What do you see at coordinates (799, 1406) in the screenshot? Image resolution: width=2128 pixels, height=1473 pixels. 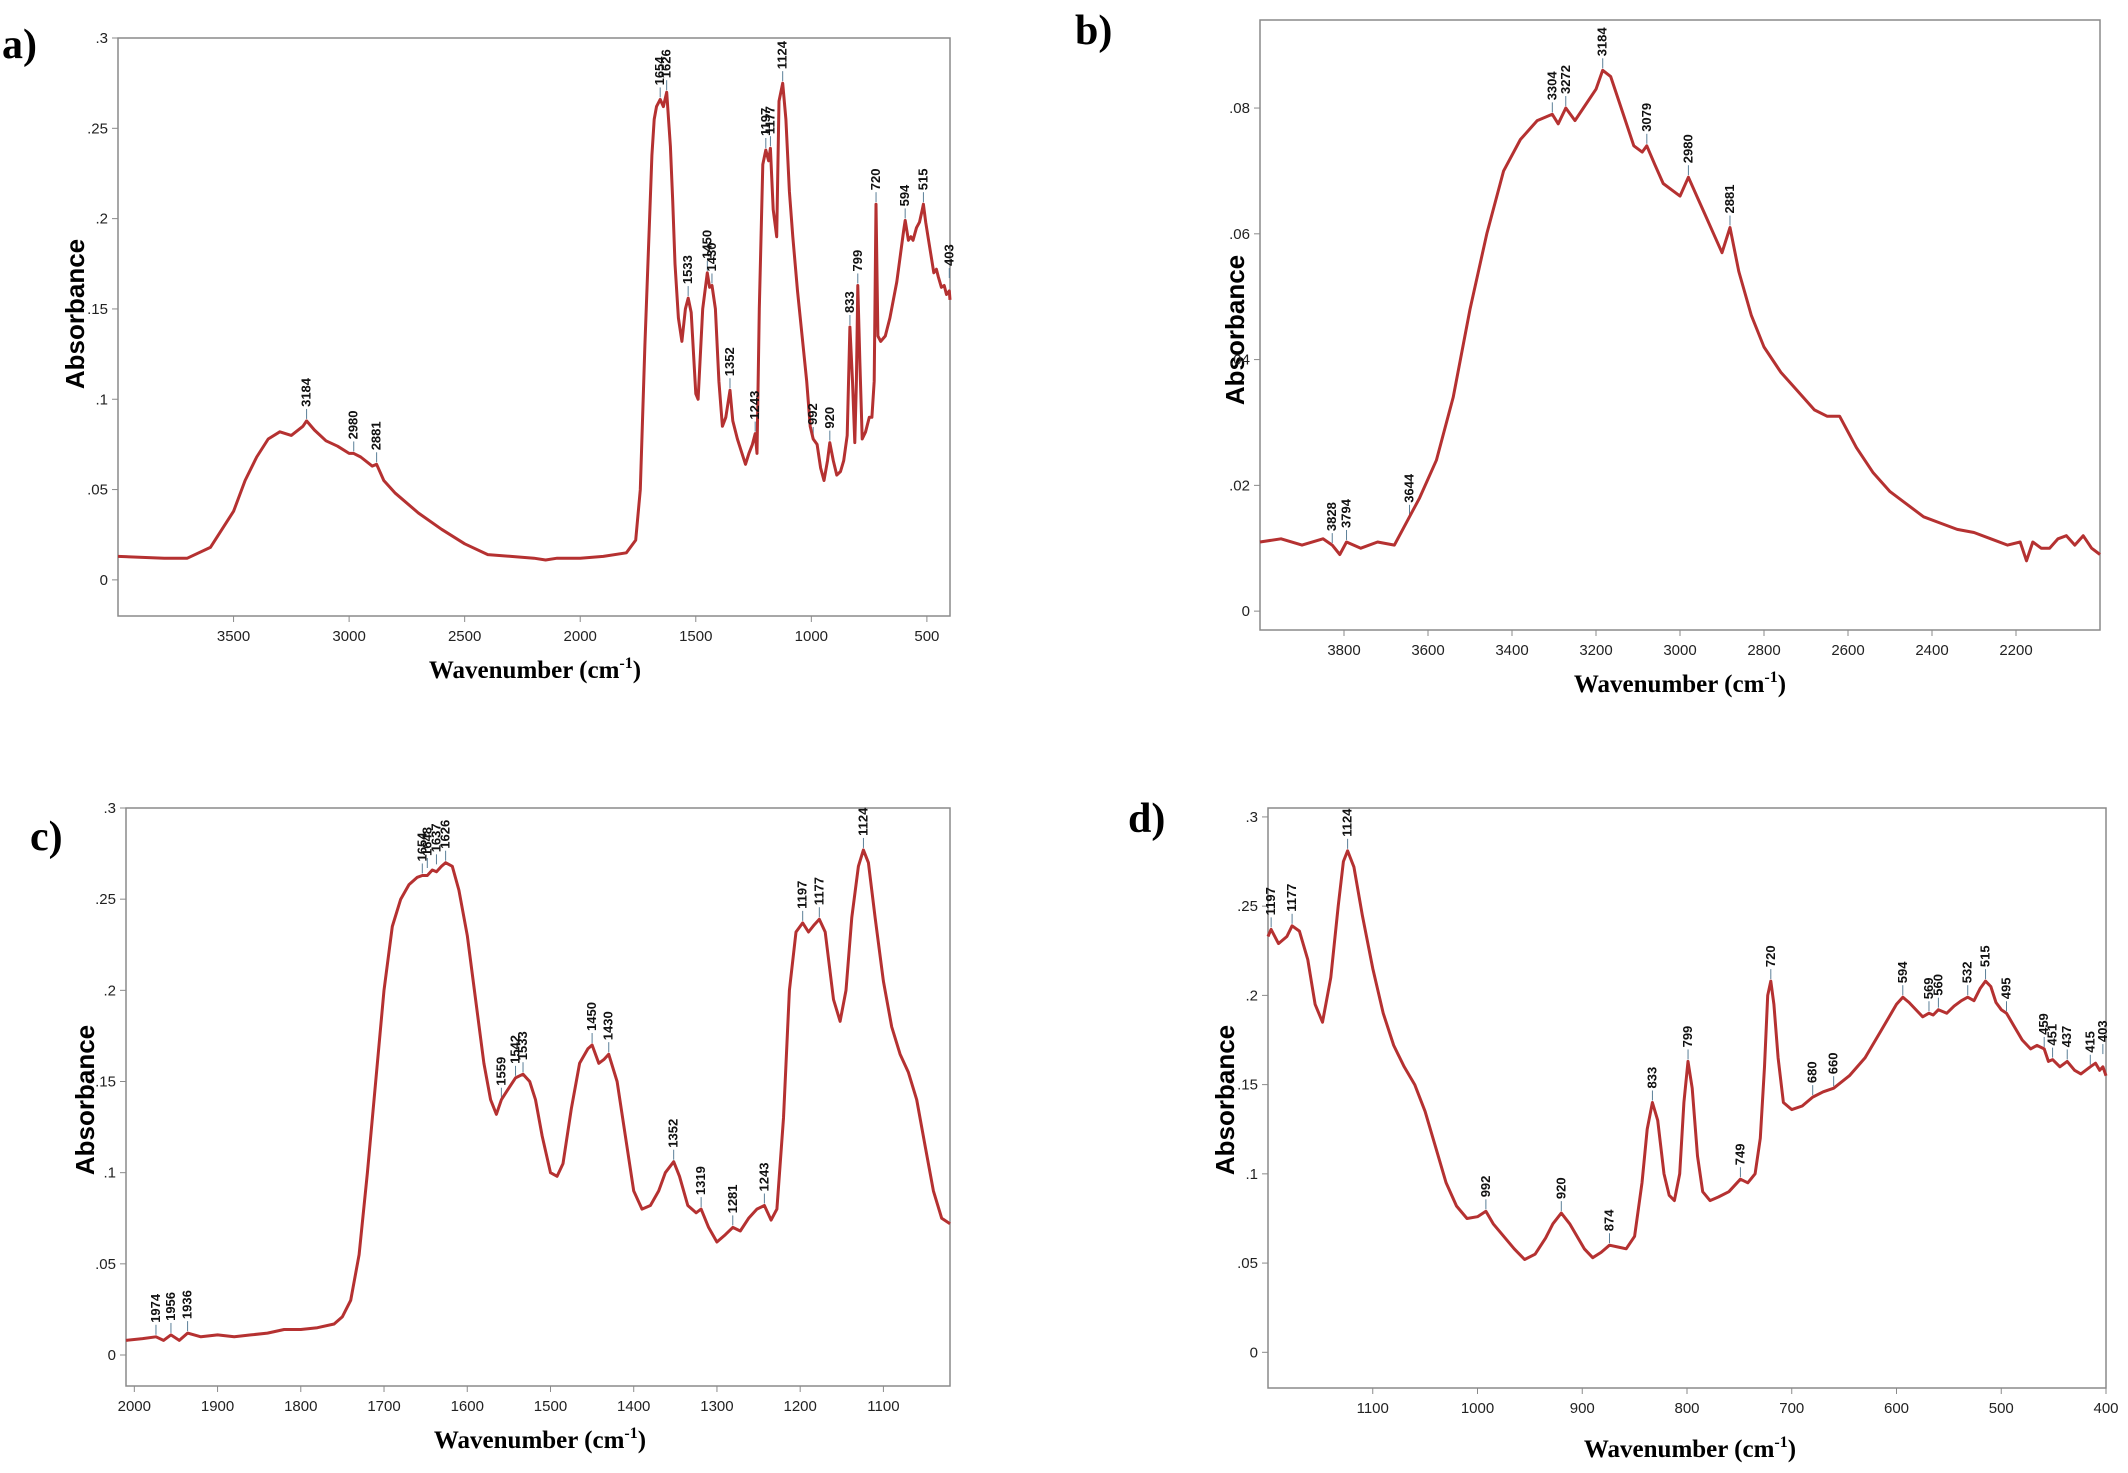 I see `panel-c-x-tick-label: 1200` at bounding box center [799, 1406].